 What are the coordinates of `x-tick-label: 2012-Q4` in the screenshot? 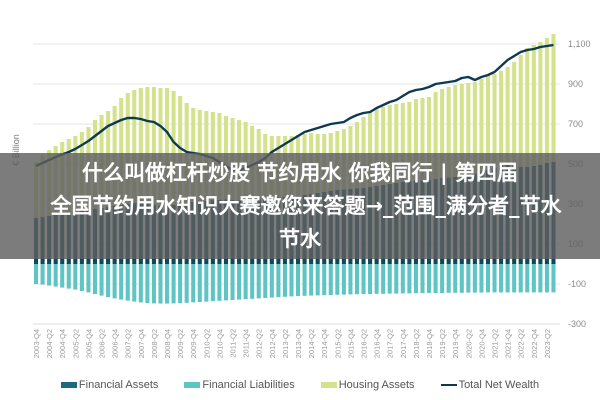 It's located at (272, 343).